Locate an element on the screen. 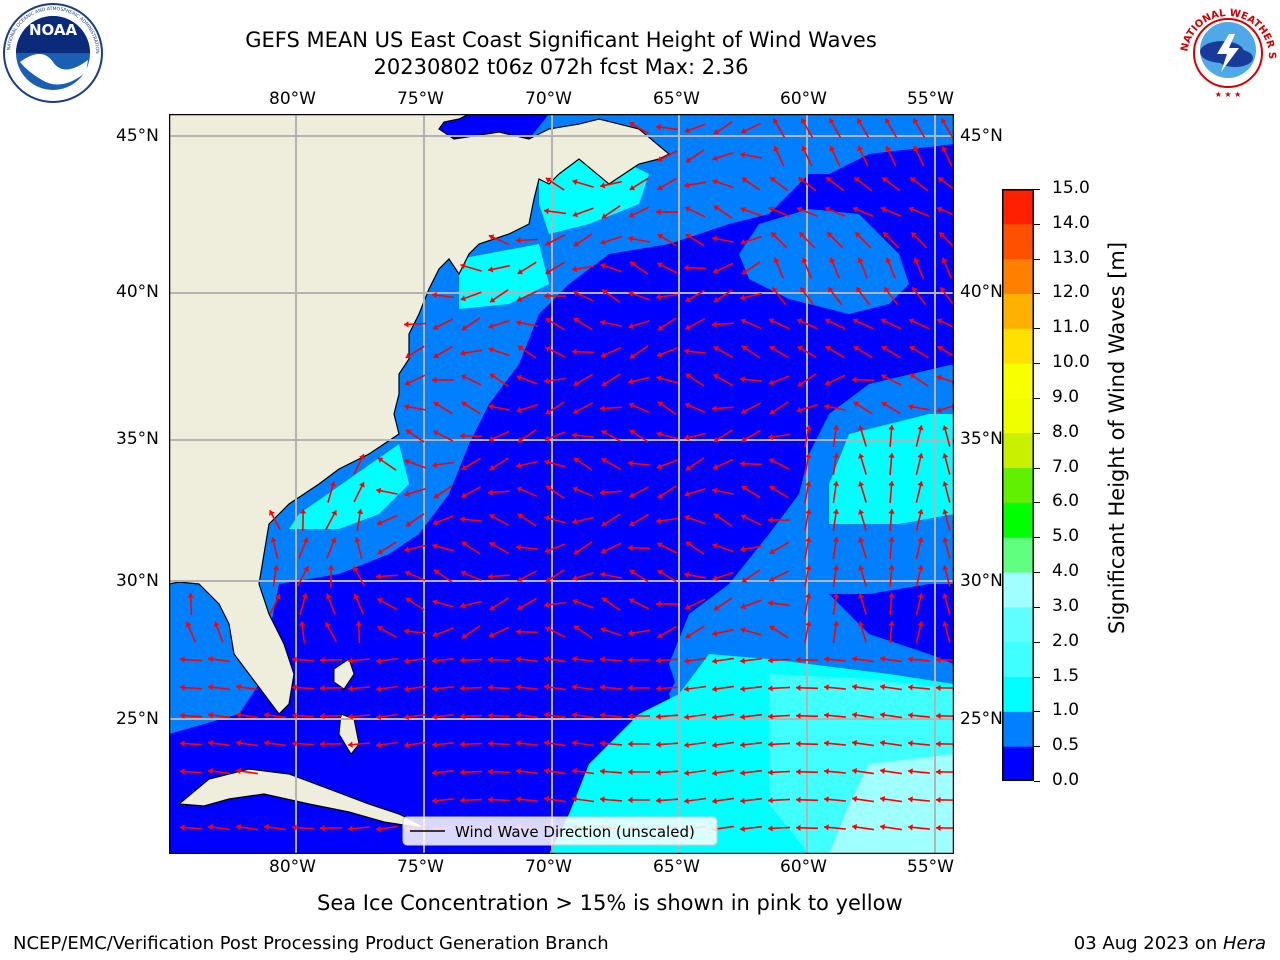 This screenshot has width=1280, height=960. noaa-logo-text: NOAA is located at coordinates (53, 30).